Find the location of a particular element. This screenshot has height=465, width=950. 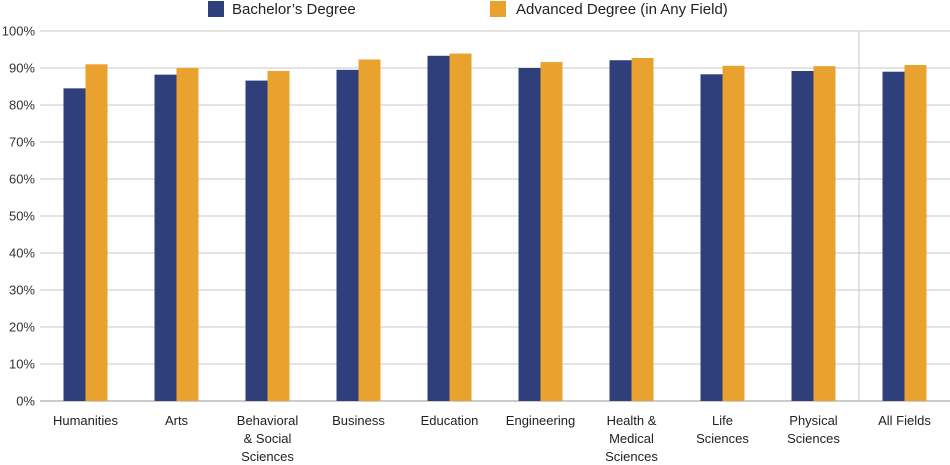

x-category-label: Business is located at coordinates (358, 420).